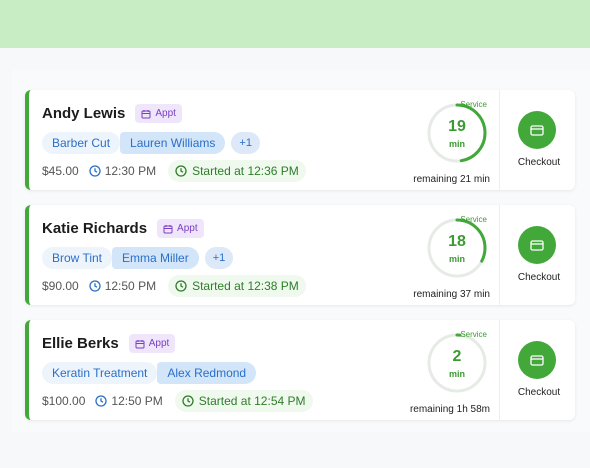  What do you see at coordinates (449, 409) in the screenshot?
I see `remaining: remaining 1h 58m` at bounding box center [449, 409].